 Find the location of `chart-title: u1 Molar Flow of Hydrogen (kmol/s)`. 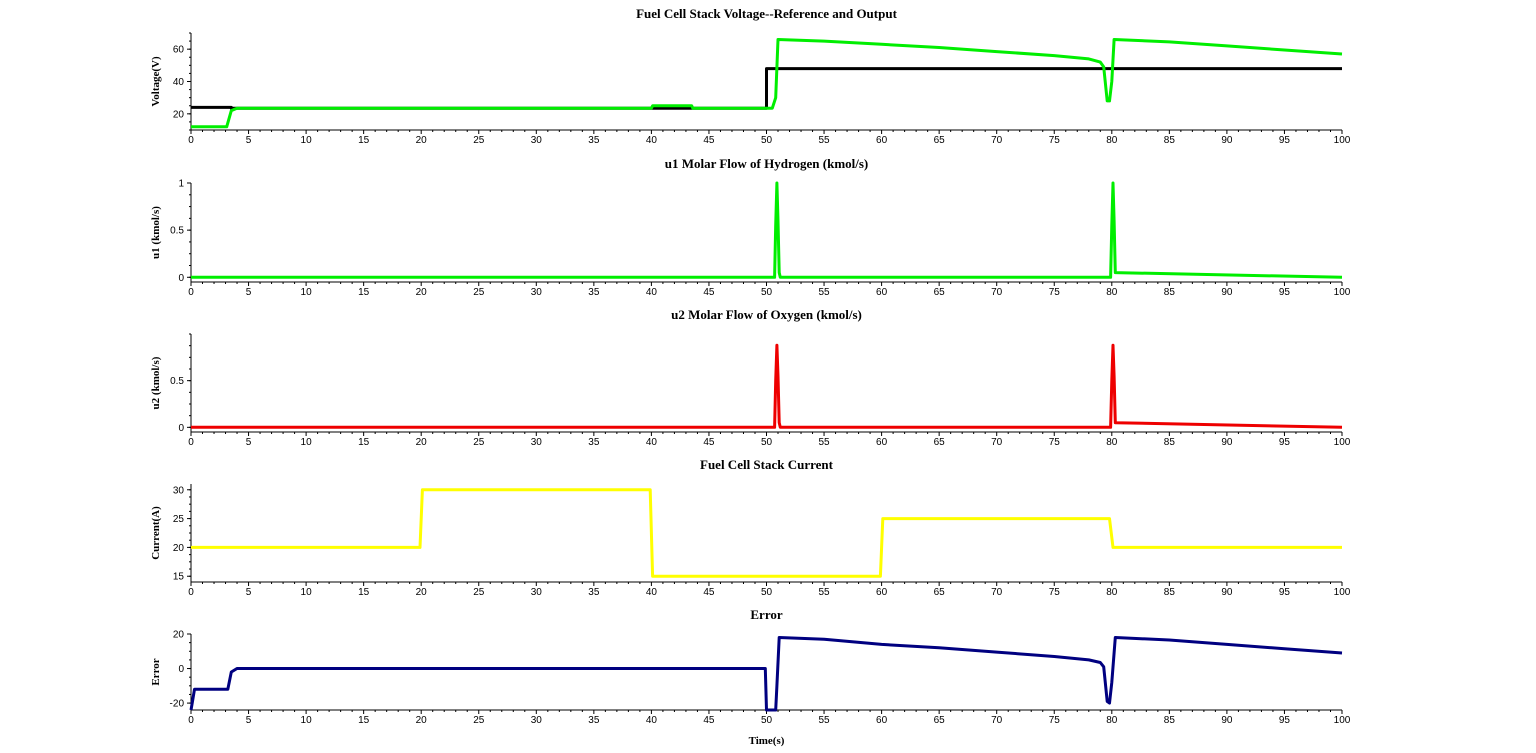

chart-title: u1 Molar Flow of Hydrogen (kmol/s) is located at coordinates (767, 163).